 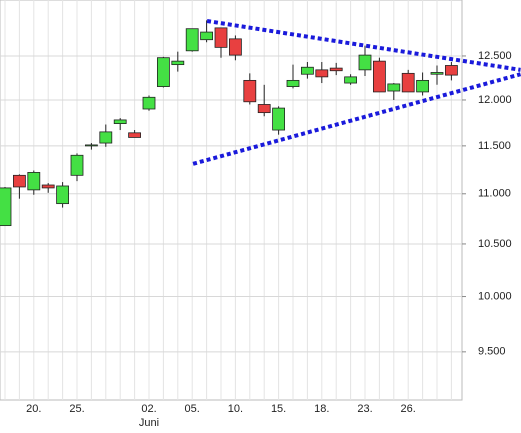 What do you see at coordinates (364, 409) in the screenshot?
I see `x-tick-label: 23.` at bounding box center [364, 409].